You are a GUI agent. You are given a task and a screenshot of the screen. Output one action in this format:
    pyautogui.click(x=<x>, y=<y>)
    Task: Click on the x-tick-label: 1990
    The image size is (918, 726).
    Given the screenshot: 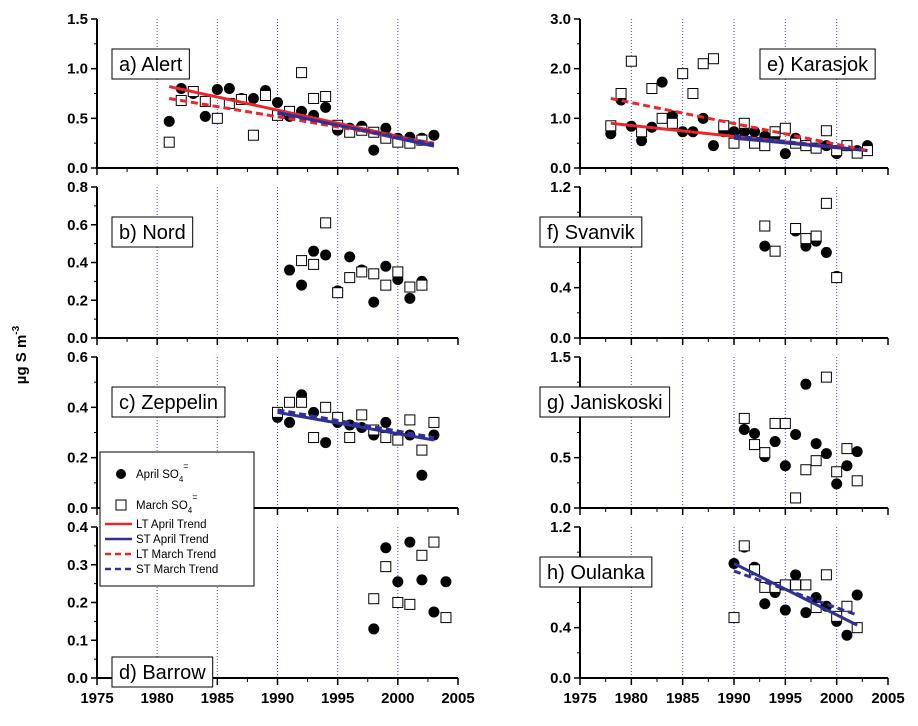 What is the action you would take?
    pyautogui.click(x=277, y=698)
    